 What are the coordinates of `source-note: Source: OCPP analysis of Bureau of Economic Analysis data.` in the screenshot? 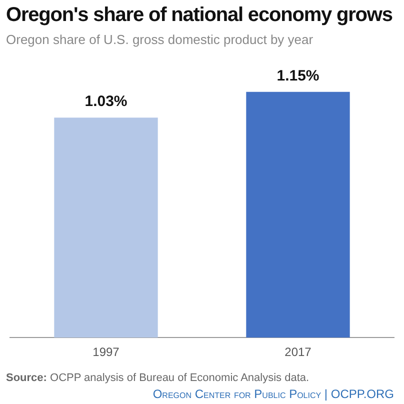 It's located at (158, 378).